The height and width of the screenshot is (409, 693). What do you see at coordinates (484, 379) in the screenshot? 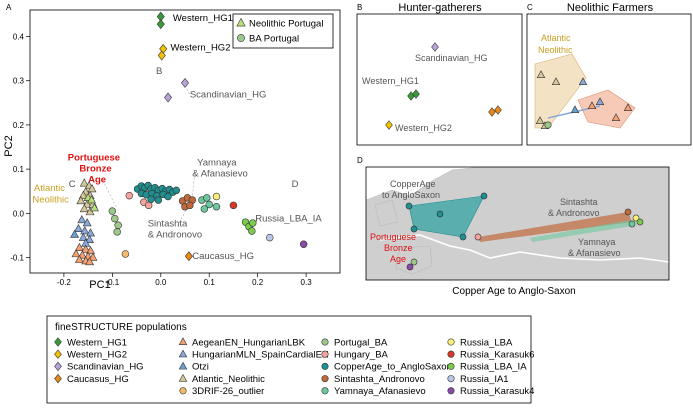
I see `legend-label: Russia_IA1` at bounding box center [484, 379].